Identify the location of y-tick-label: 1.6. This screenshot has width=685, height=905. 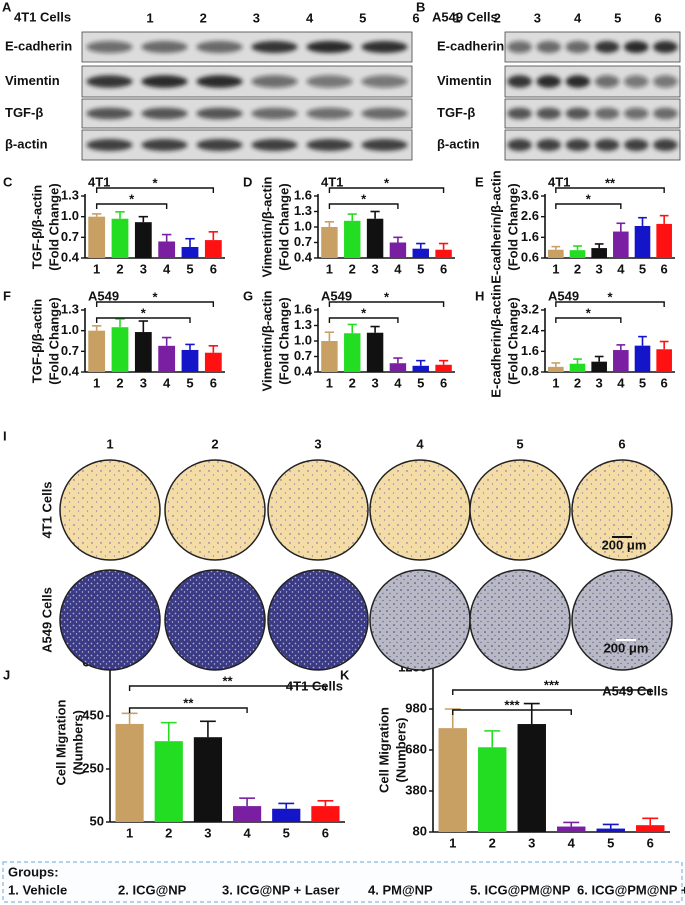
(530, 350).